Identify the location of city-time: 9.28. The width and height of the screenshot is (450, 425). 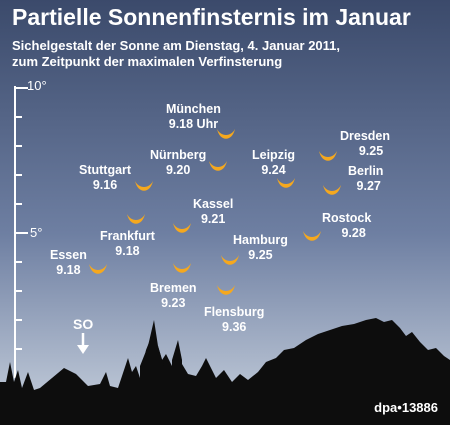
(353, 233).